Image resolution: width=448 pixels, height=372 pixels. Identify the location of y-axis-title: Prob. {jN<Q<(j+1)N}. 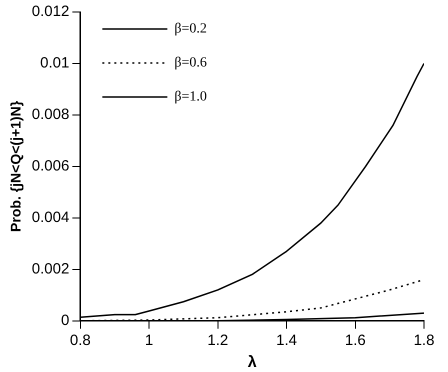
(15, 166).